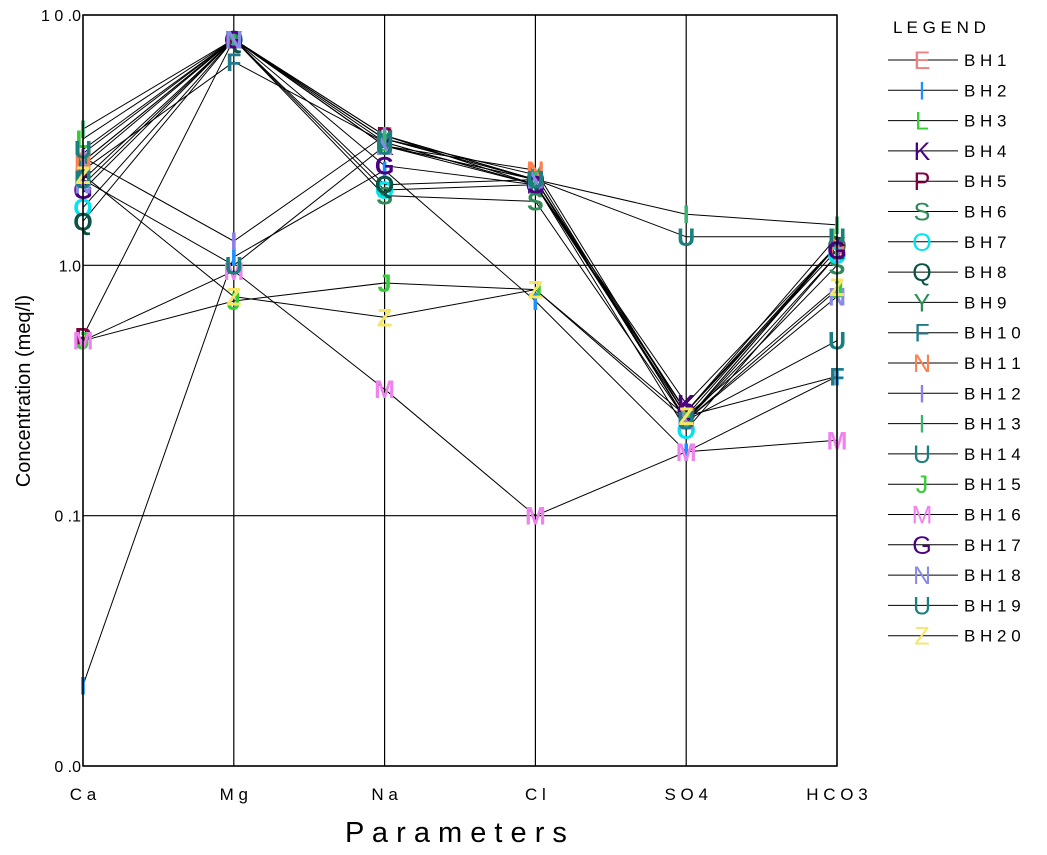  I want to click on legend-label: B H 1 1, so click(992, 363).